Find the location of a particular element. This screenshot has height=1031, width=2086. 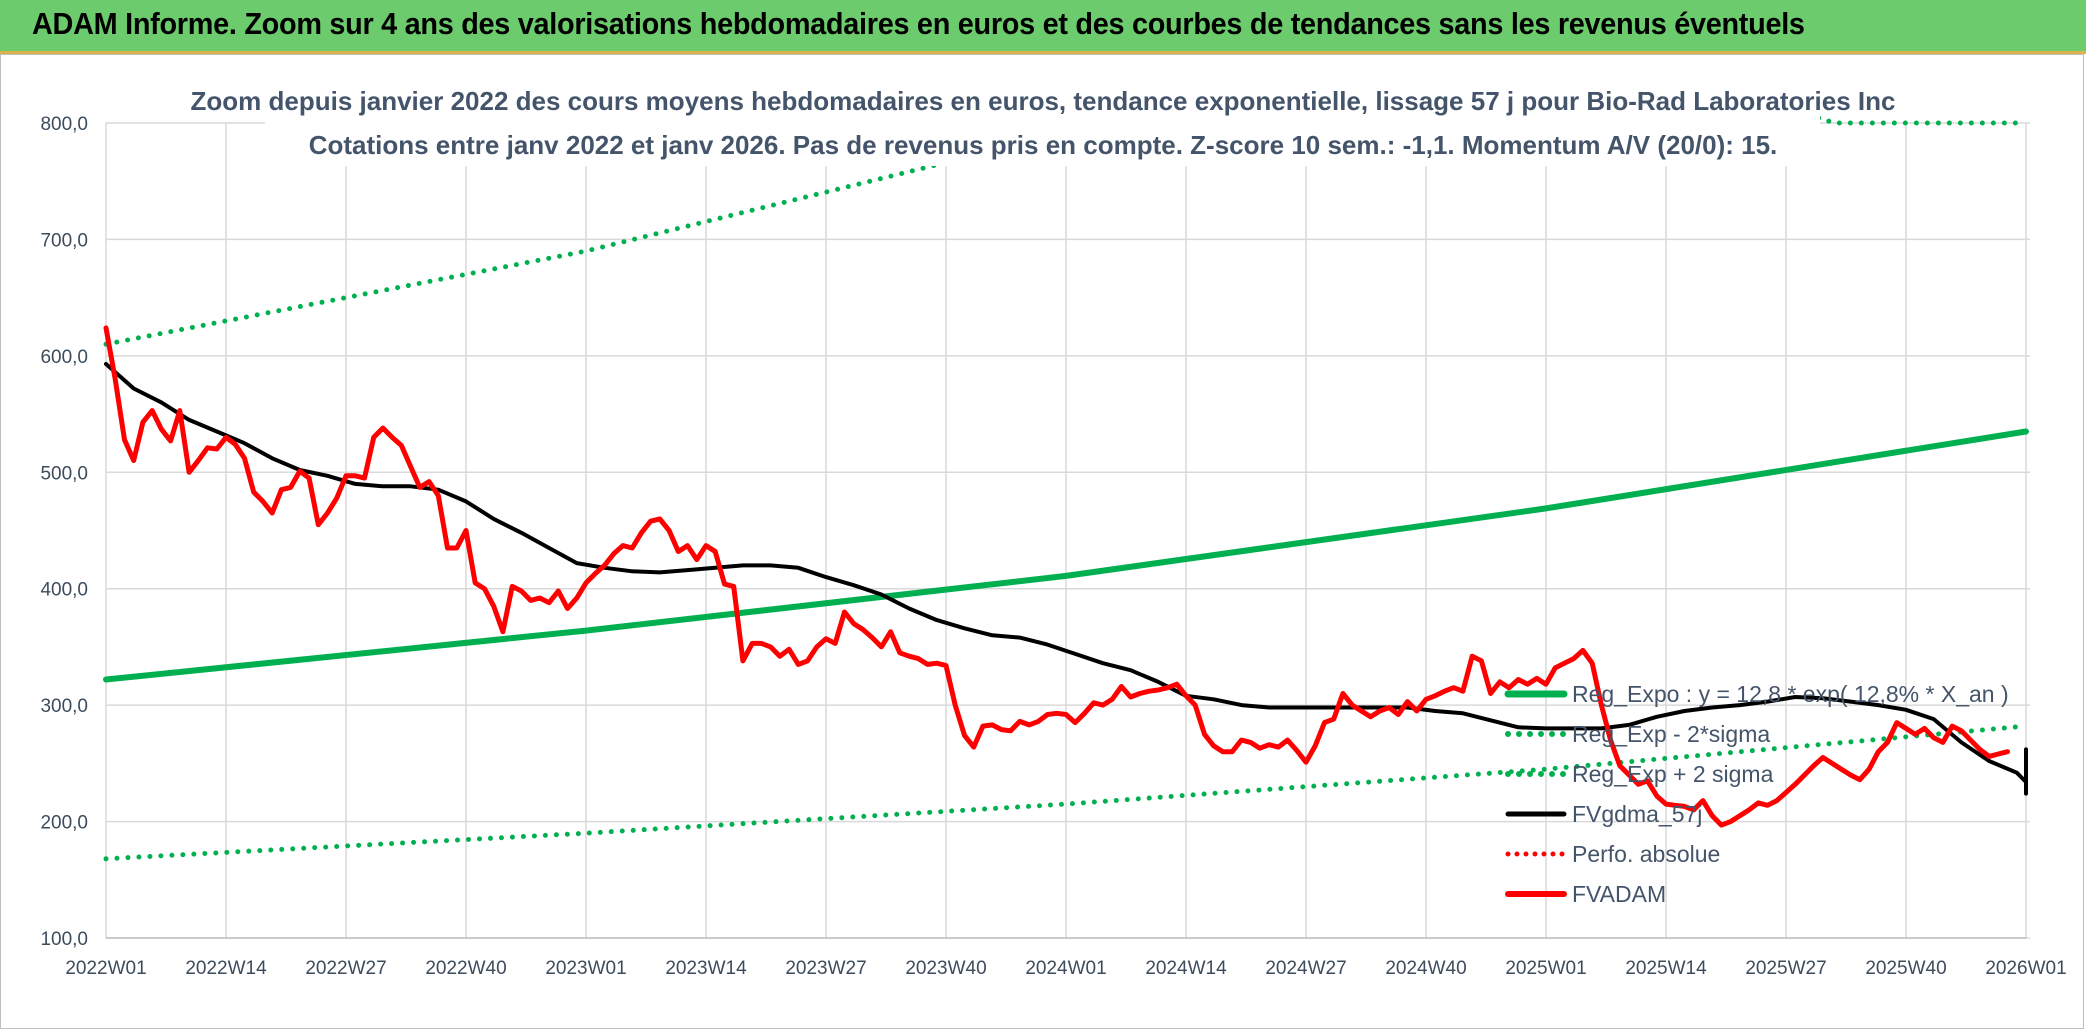

legend-entry: Reg_Exp - 2*sigma is located at coordinates (1671, 734).